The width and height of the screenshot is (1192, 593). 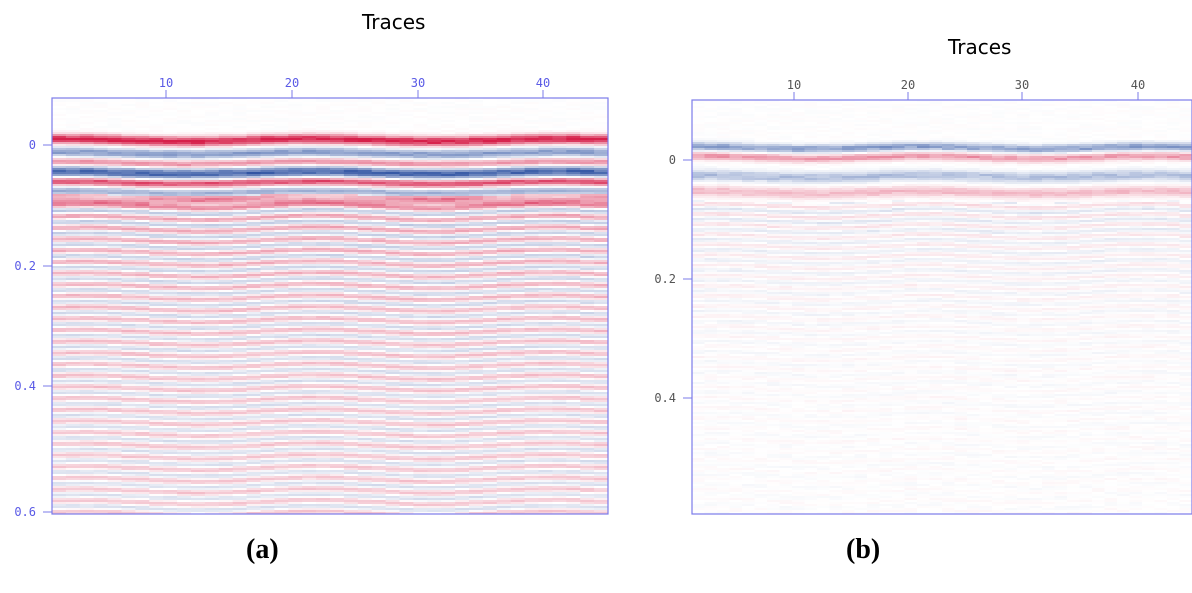 I want to click on x-axis-label-a: Traces, so click(x=394, y=22).